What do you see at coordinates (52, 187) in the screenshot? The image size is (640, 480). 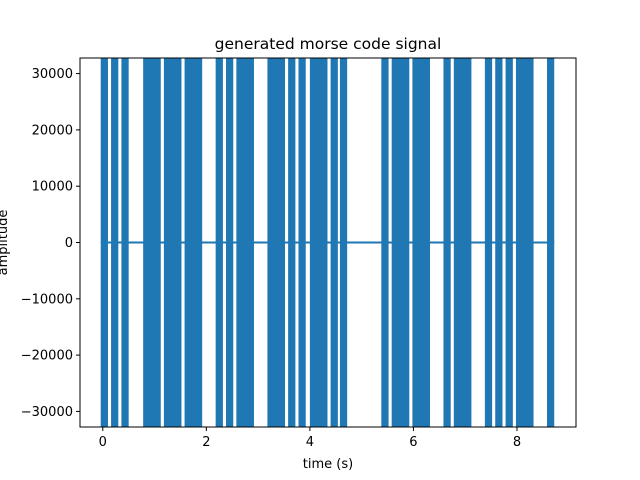 I see `y-tick-label: 10000` at bounding box center [52, 187].